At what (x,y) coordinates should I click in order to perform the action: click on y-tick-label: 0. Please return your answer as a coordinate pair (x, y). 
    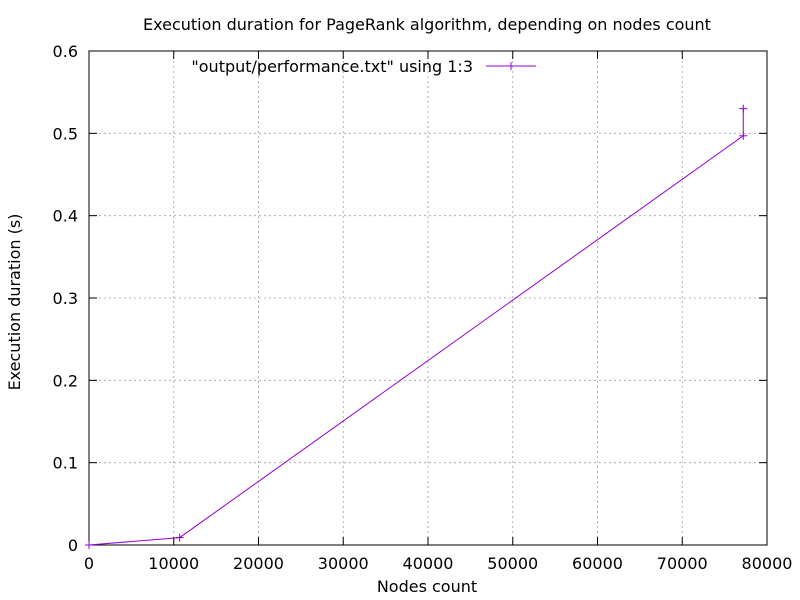
    Looking at the image, I should click on (73, 545).